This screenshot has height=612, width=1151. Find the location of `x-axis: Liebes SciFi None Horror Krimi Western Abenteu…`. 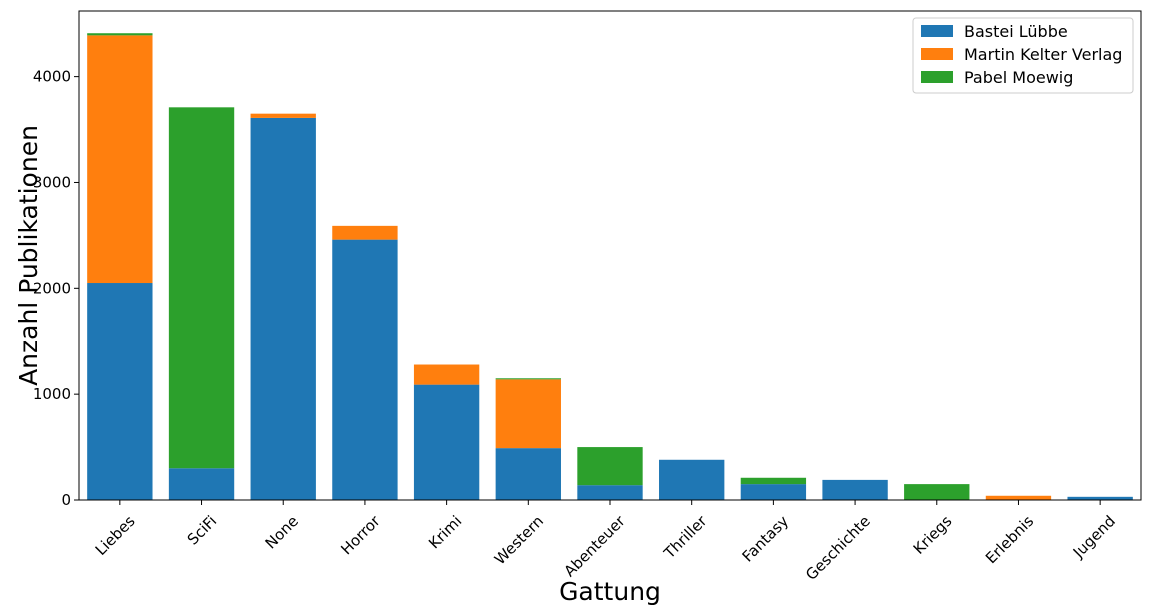

x-axis: Liebes SciFi None Horror Krimi Western Abenteu… is located at coordinates (605, 542).